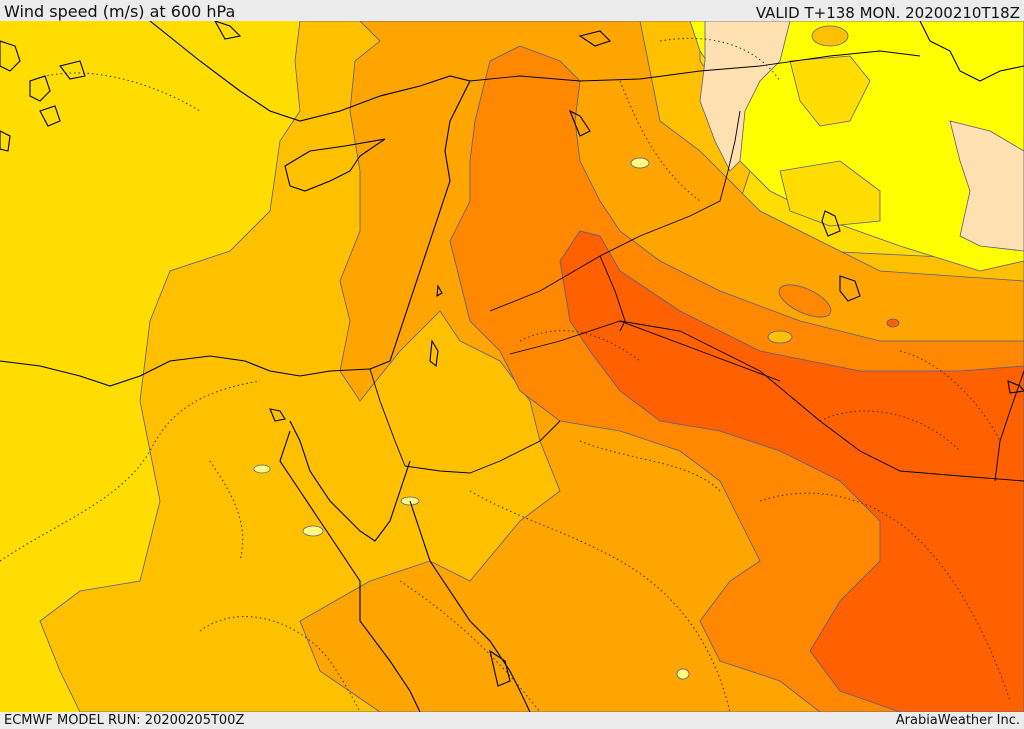  Describe the element at coordinates (124, 720) in the screenshot. I see `model-run-label: ECMWF MODEL RUN: 20200205T00Z` at that location.